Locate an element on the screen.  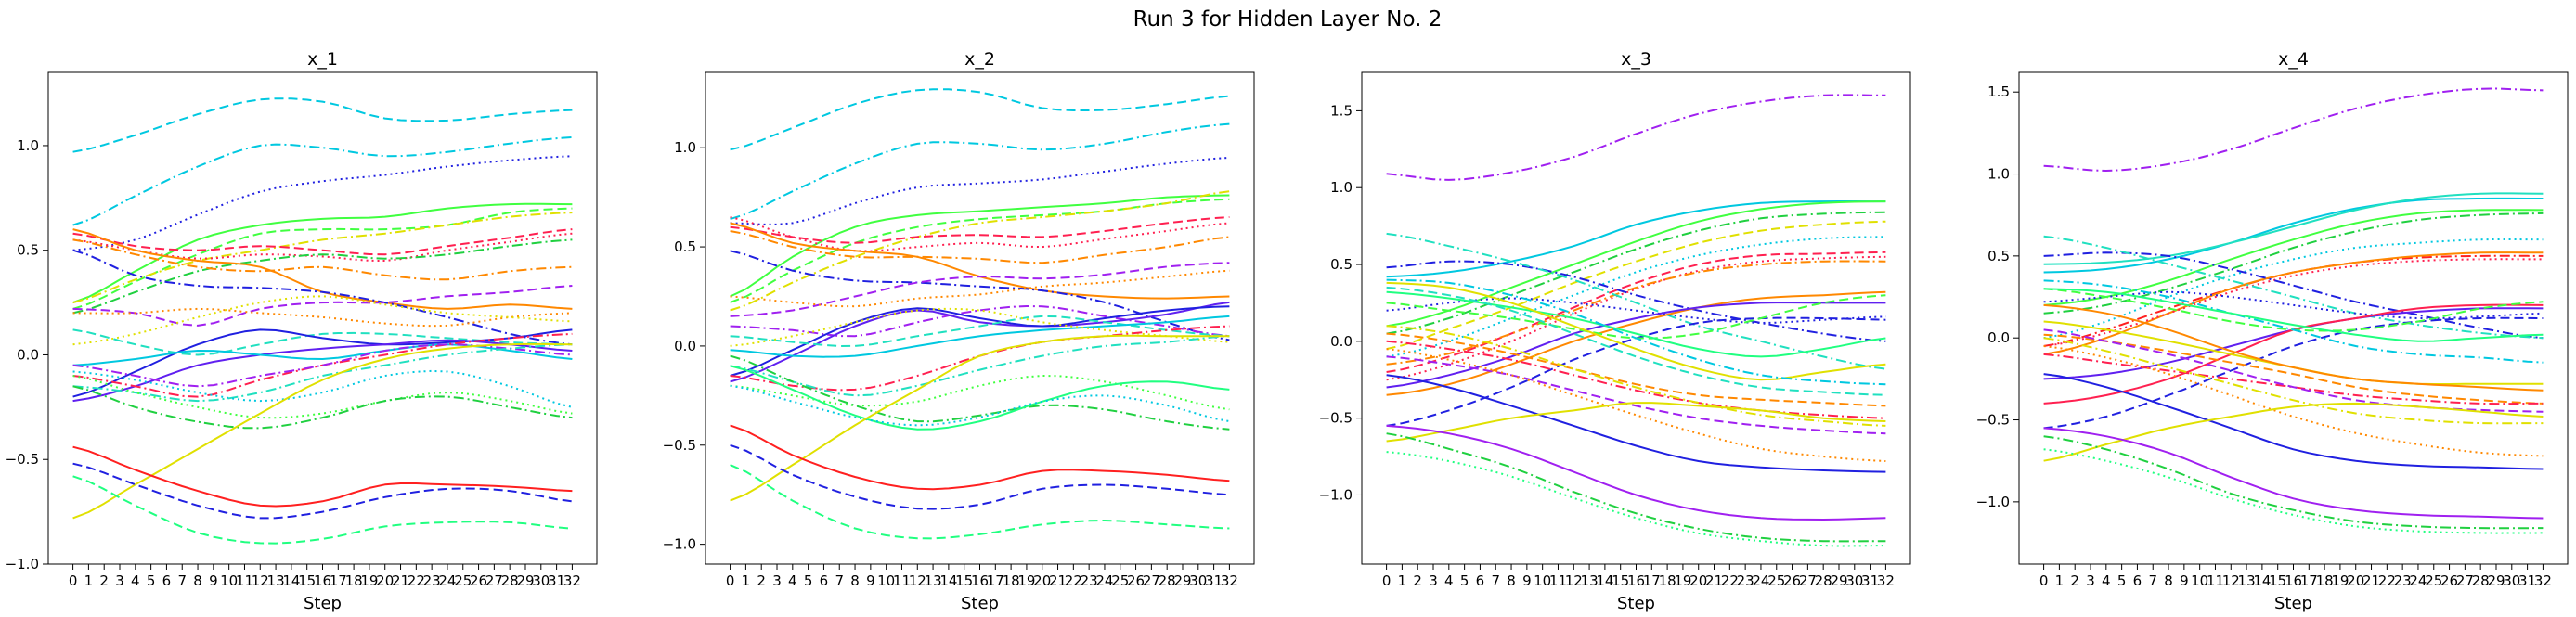
figure-title: Run 3 for Hidden Layer No. 2 is located at coordinates (1288, 19).